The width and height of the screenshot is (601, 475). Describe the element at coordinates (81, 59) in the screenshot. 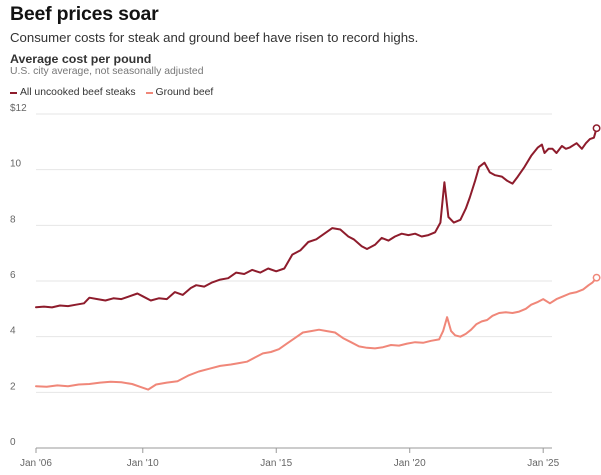

I see `chart-title: Average cost per pound` at that location.